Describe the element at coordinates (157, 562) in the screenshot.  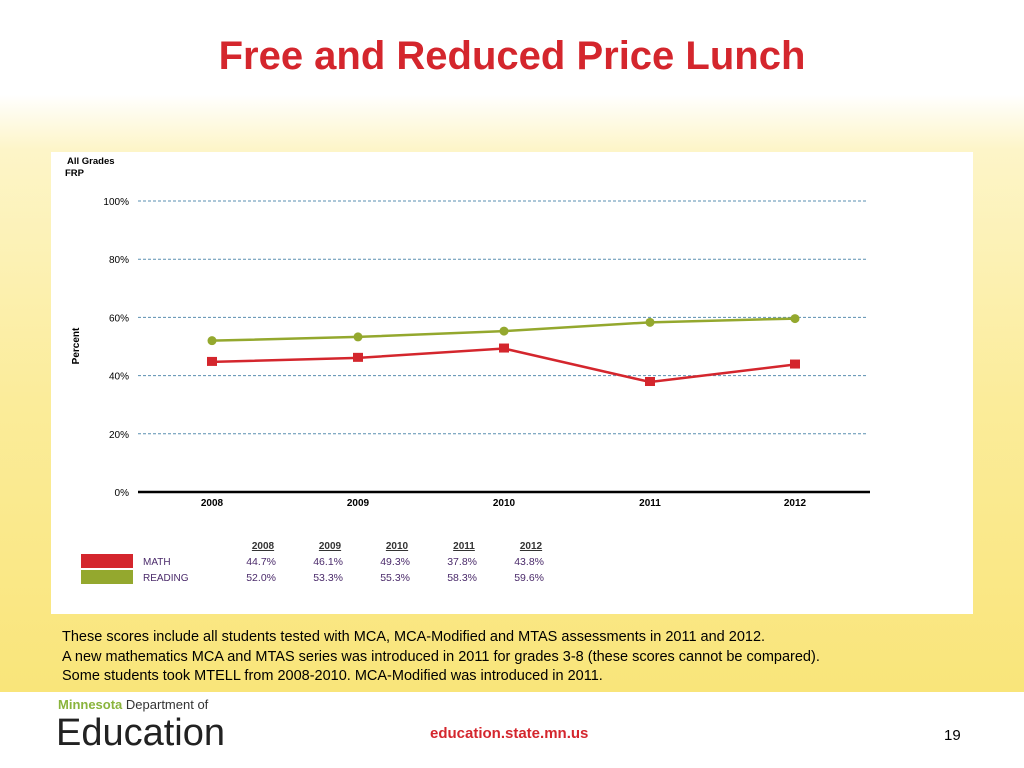
I see `legend-label: MATH` at that location.